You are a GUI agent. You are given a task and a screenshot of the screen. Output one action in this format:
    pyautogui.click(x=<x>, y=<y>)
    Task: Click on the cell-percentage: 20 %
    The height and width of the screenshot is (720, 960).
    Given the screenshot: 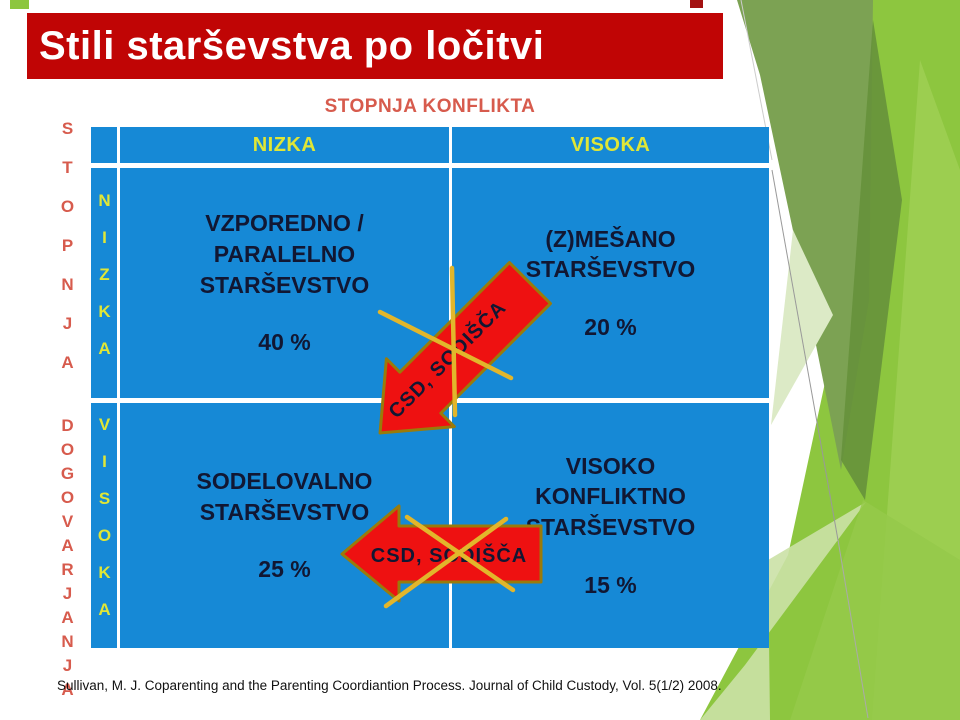 What is the action you would take?
    pyautogui.click(x=610, y=326)
    